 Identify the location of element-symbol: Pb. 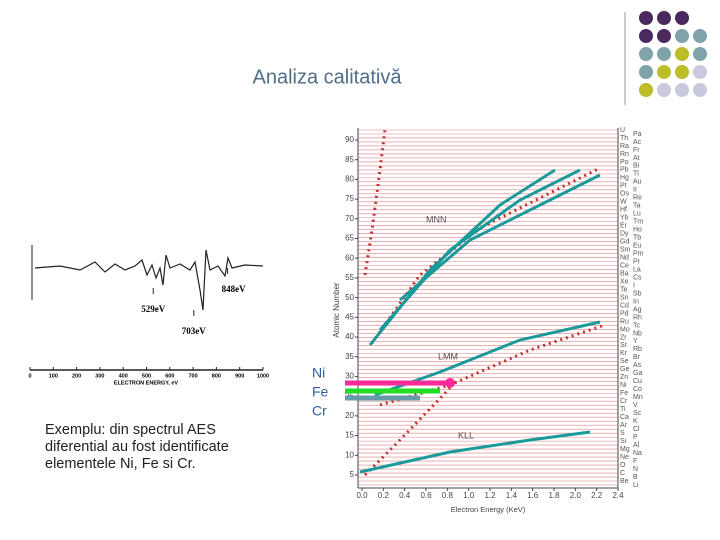
(624, 170).